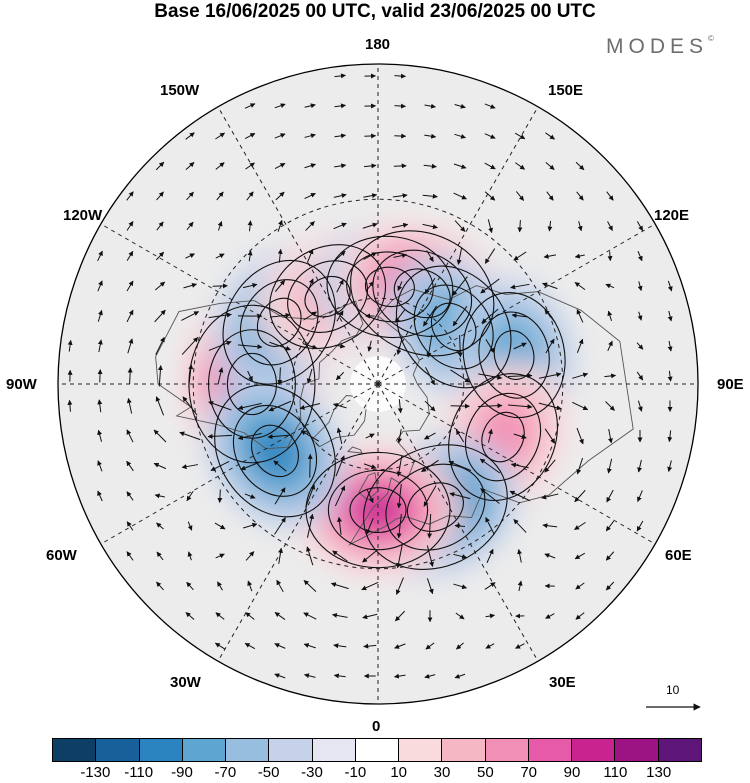 The image size is (750, 783). I want to click on lon-label-120w: 120W, so click(83, 215).